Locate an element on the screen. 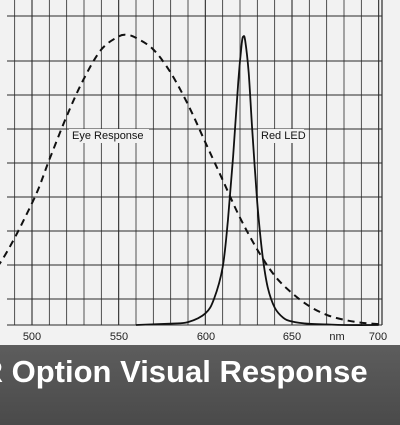 This screenshot has height=425, width=400. x-tick-label: 550 is located at coordinates (119, 337).